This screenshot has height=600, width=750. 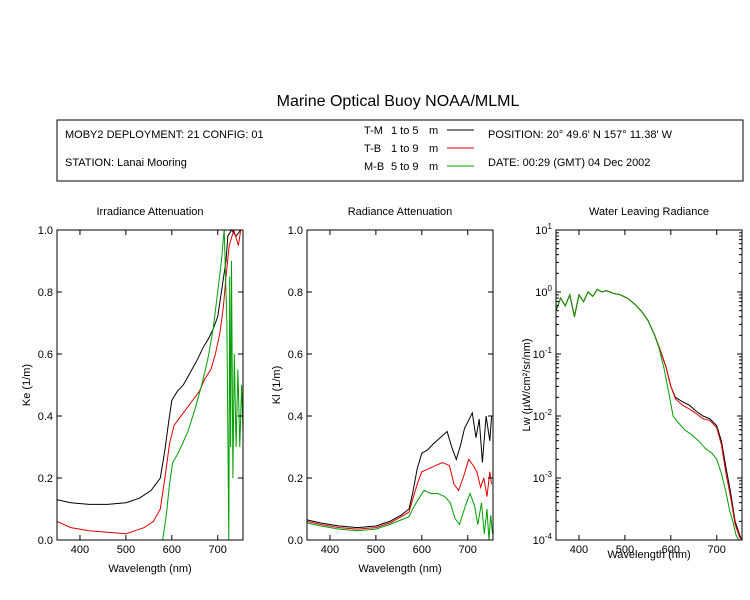 I want to click on legend-unit-t-m: m, so click(x=433, y=131).